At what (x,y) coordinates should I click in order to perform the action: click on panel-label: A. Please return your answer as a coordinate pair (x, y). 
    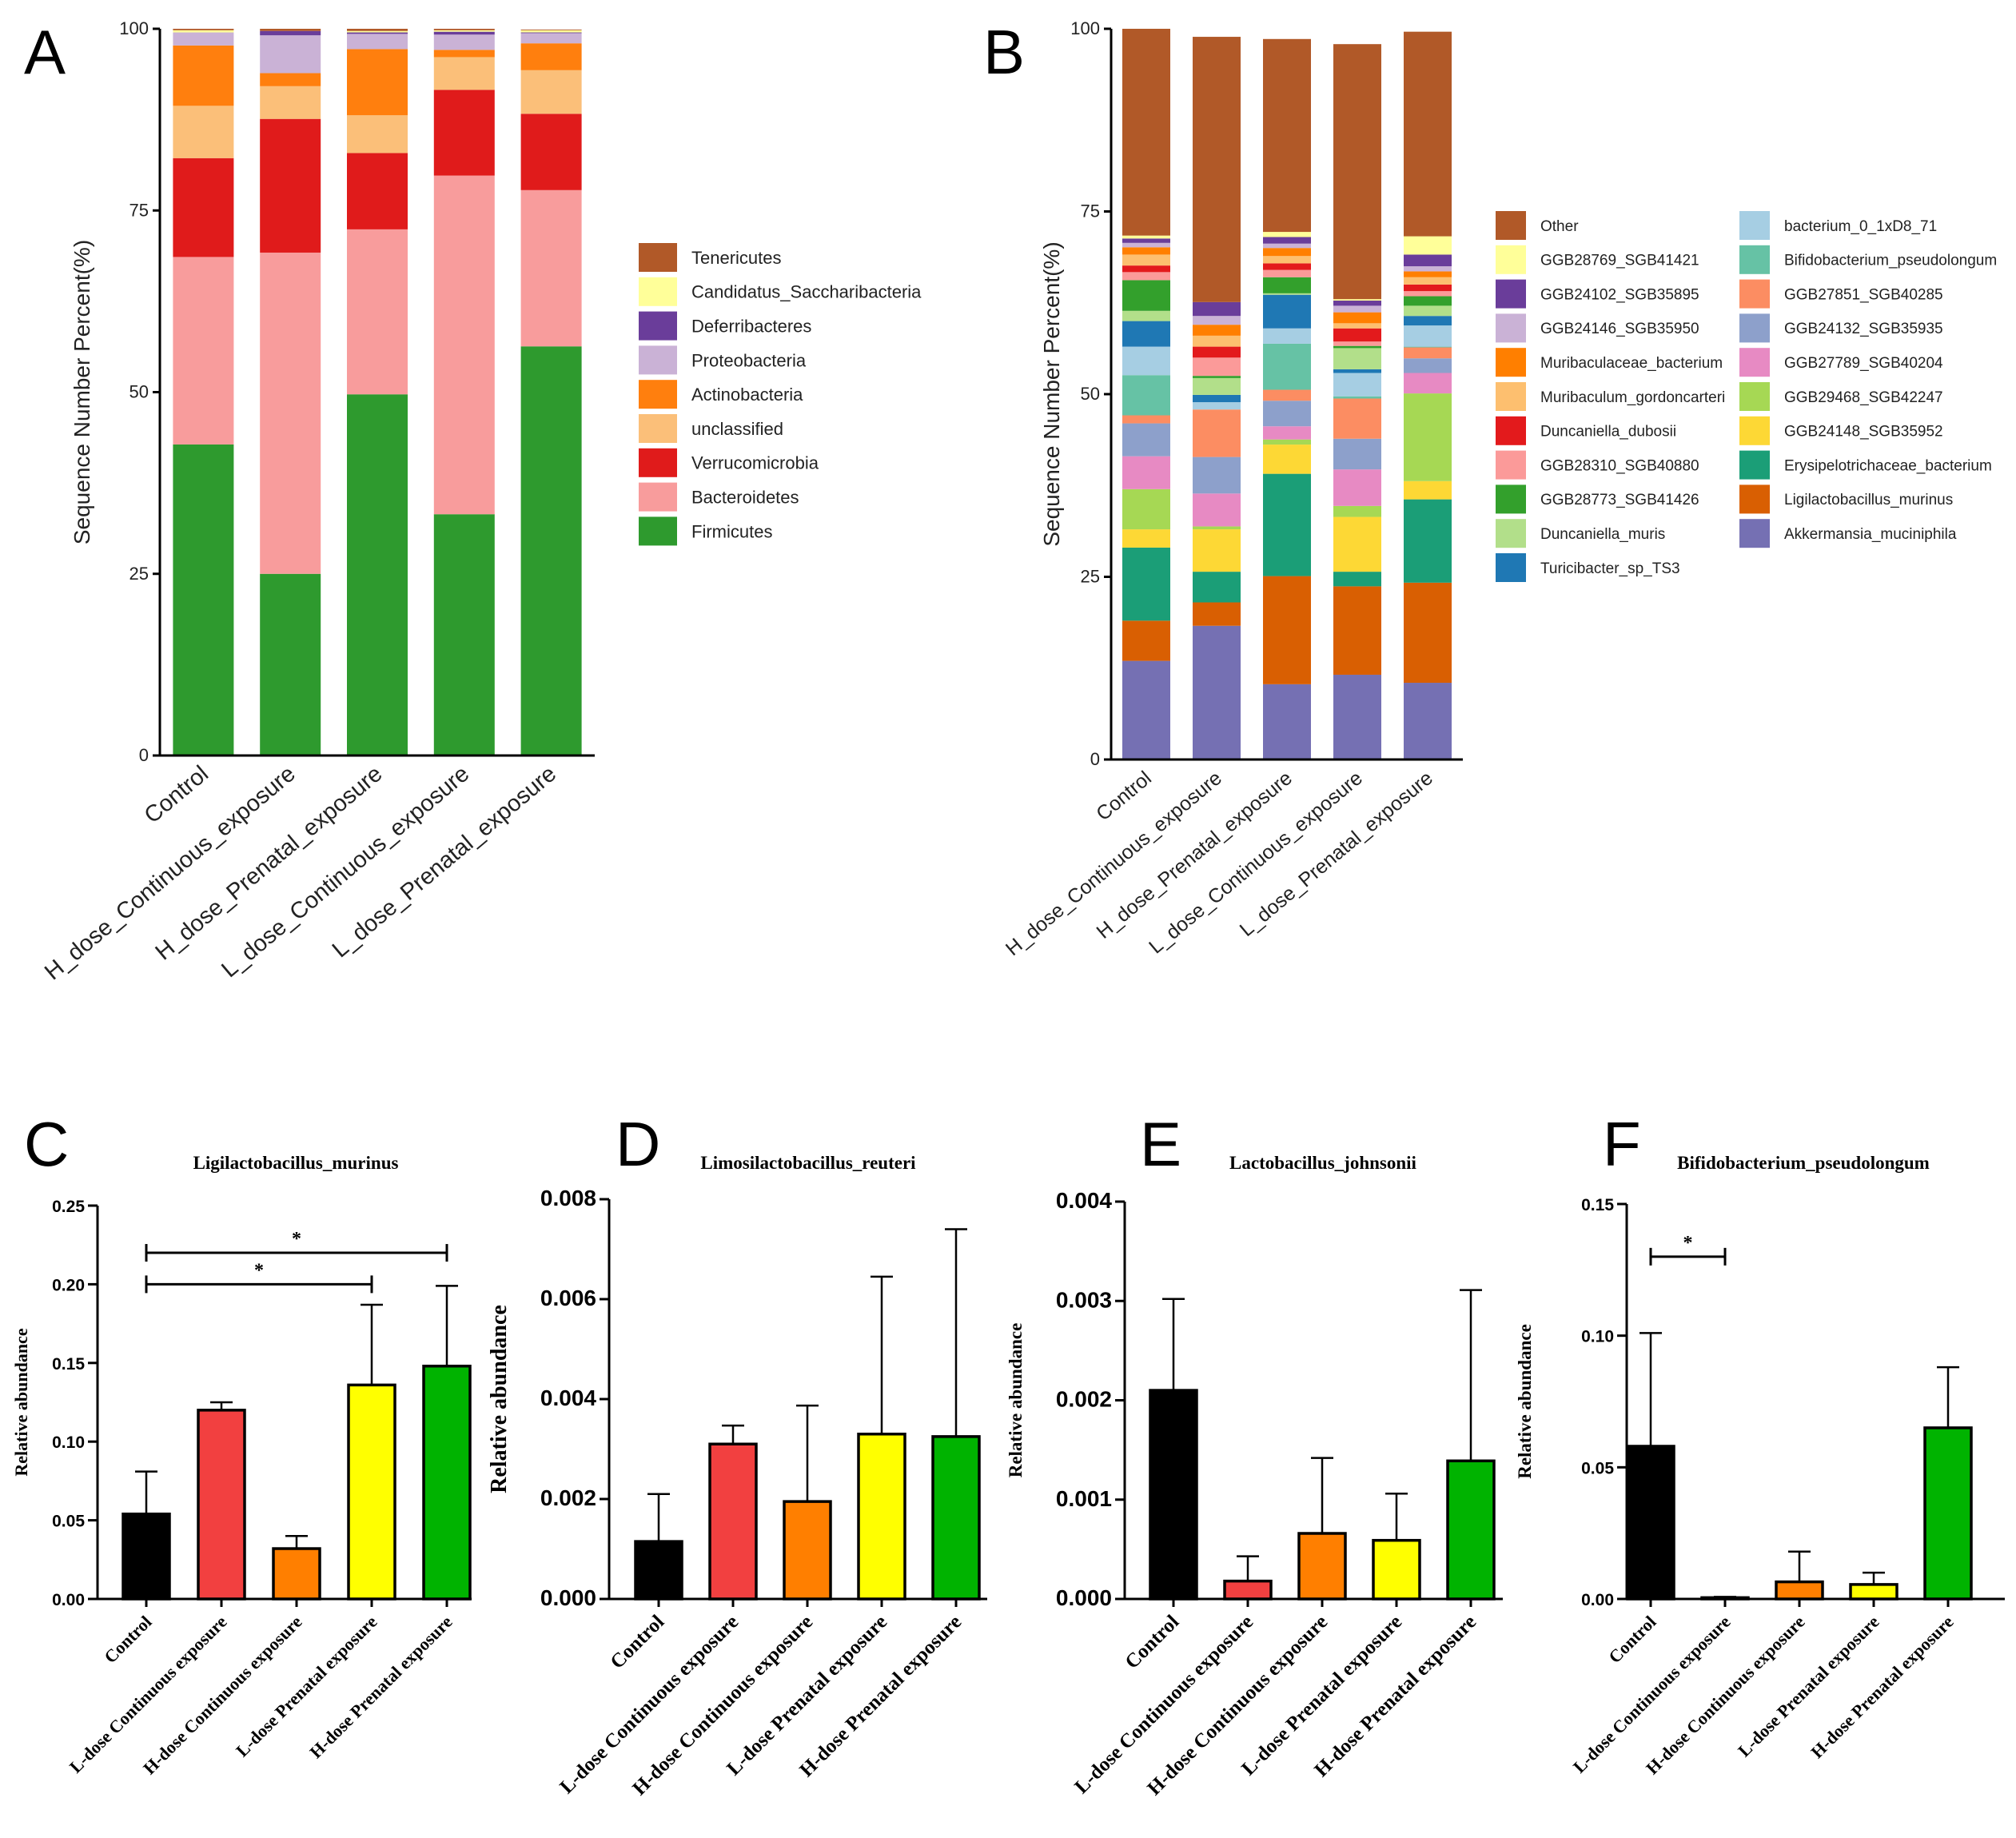
    Looking at the image, I should click on (45, 52).